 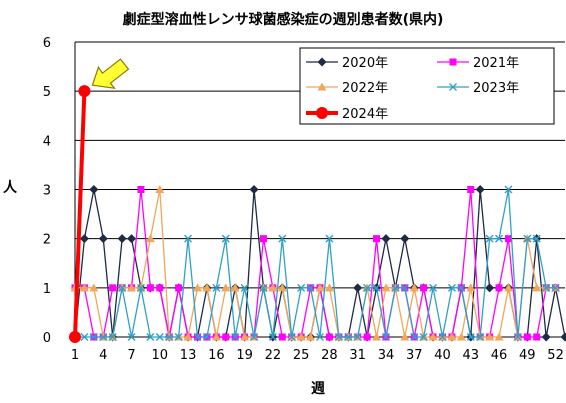 I want to click on y-tick-label: 6, so click(x=47, y=43).